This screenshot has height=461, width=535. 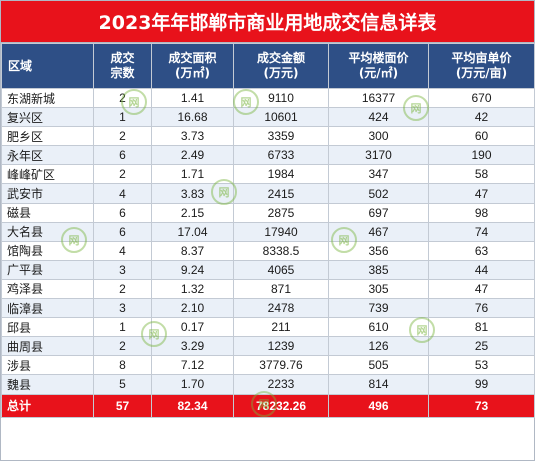 I want to click on header-floor-price-line2: (元/㎡), so click(x=378, y=73).